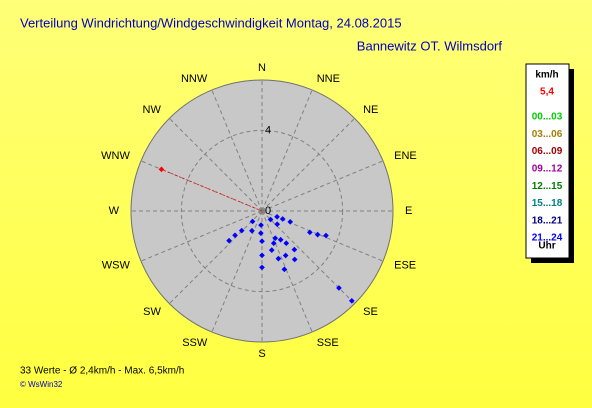  I want to click on legend-current: 5,4, so click(547, 92).